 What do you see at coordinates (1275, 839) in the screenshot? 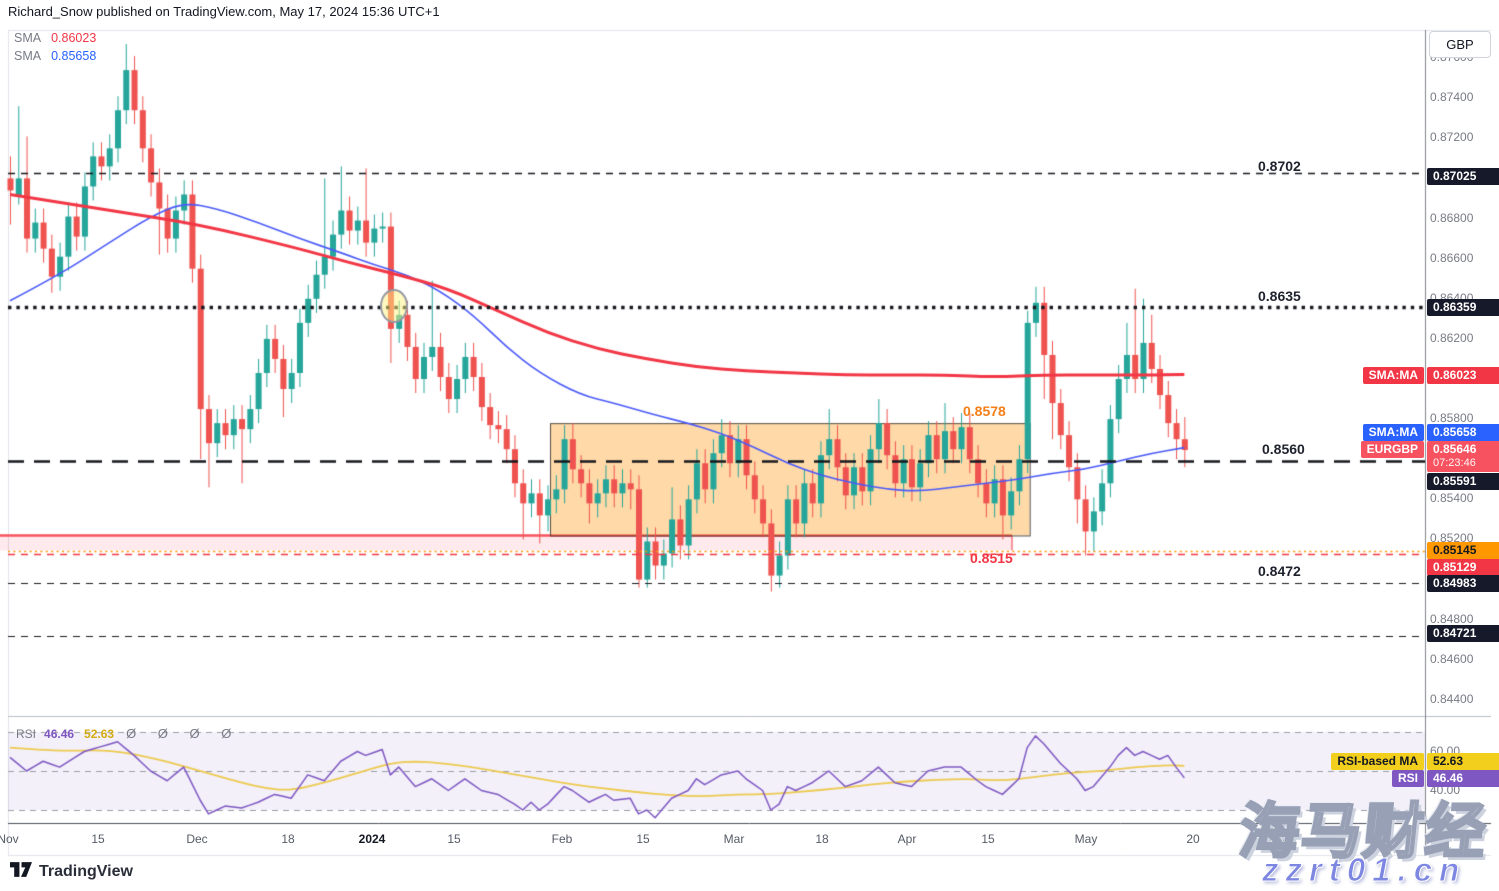
I see `time-axis-tick: Jun` at bounding box center [1275, 839].